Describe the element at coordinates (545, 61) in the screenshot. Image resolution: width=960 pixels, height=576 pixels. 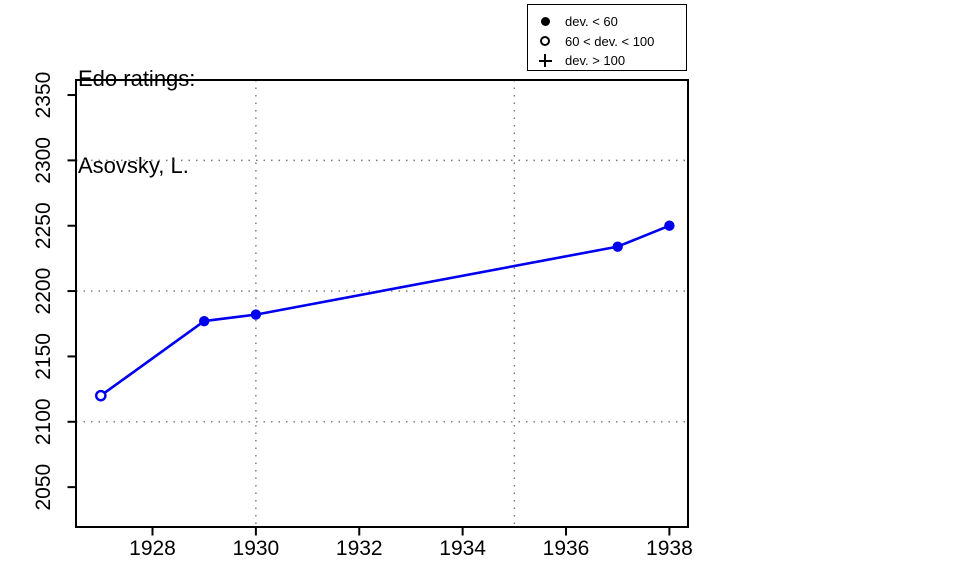
I see `plus-icon` at that location.